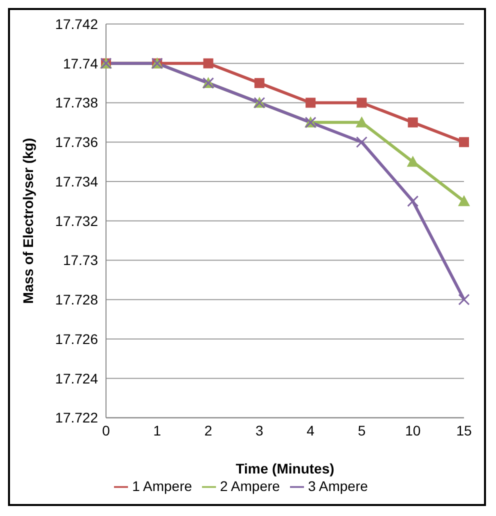 The height and width of the screenshot is (516, 496). What do you see at coordinates (250, 486) in the screenshot?
I see `legend-label: 2 Ampere` at bounding box center [250, 486].